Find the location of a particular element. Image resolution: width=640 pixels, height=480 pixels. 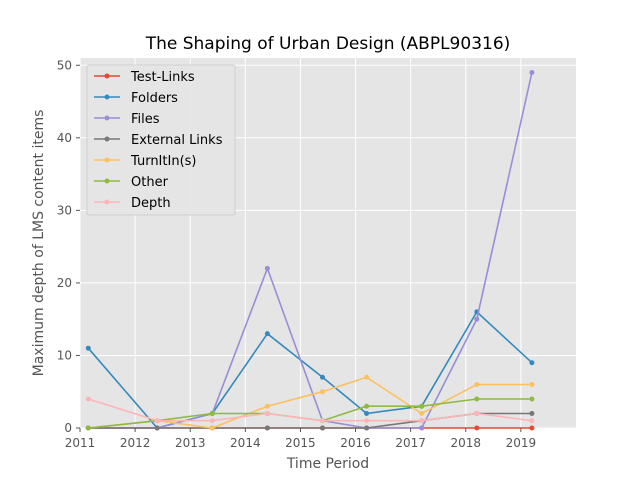

legend-label: Test-Links is located at coordinates (162, 77).